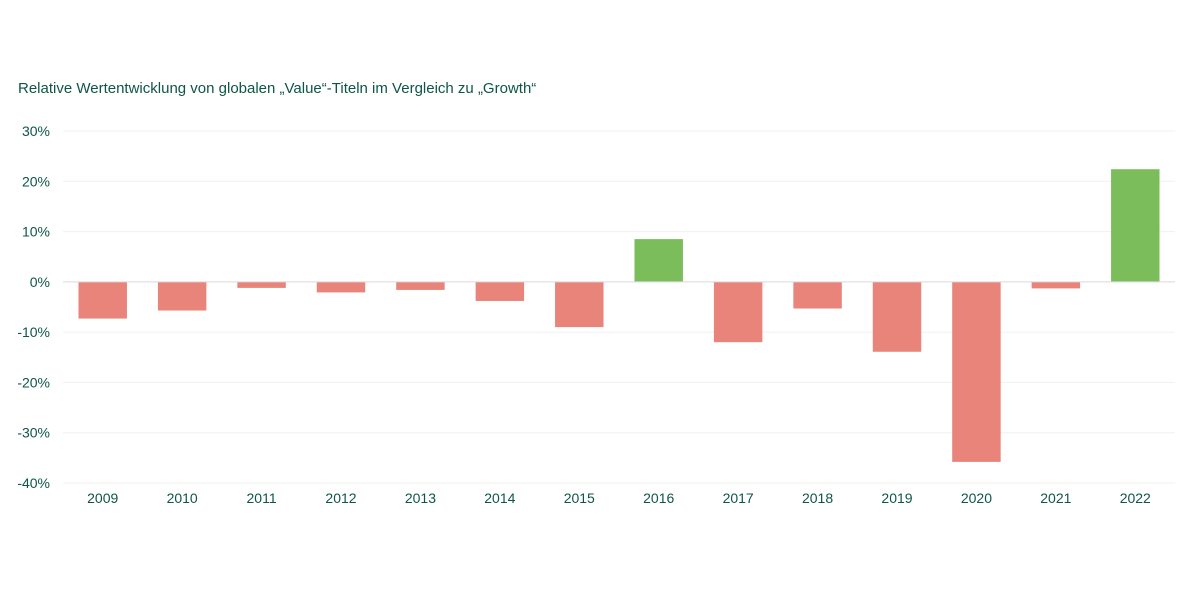  I want to click on x-tick-label: 2013, so click(420, 498).